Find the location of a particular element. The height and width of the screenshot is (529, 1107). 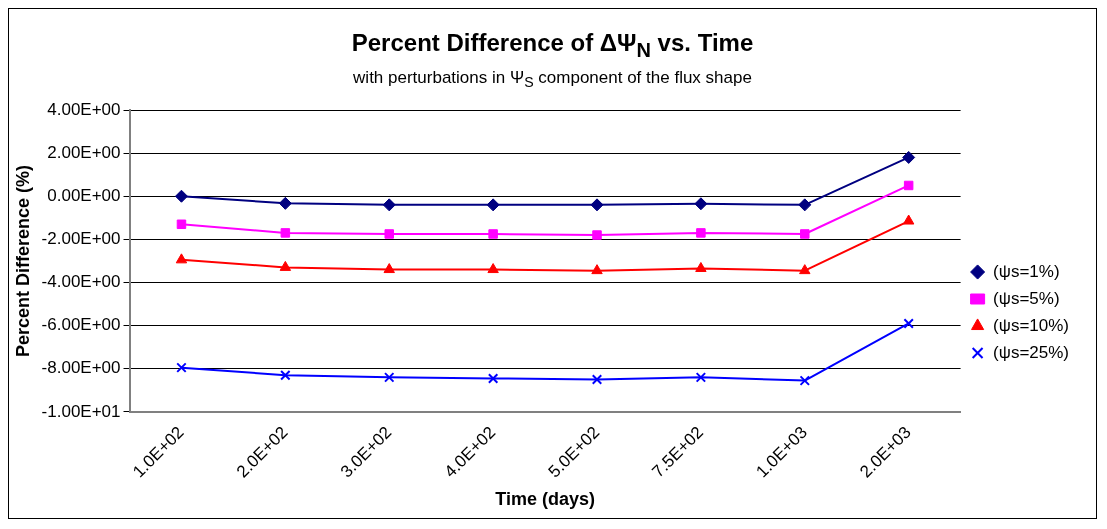

chart-title: Percent Difference of ΔΨ$_{N}$ vs. Time is located at coordinates (552, 45).